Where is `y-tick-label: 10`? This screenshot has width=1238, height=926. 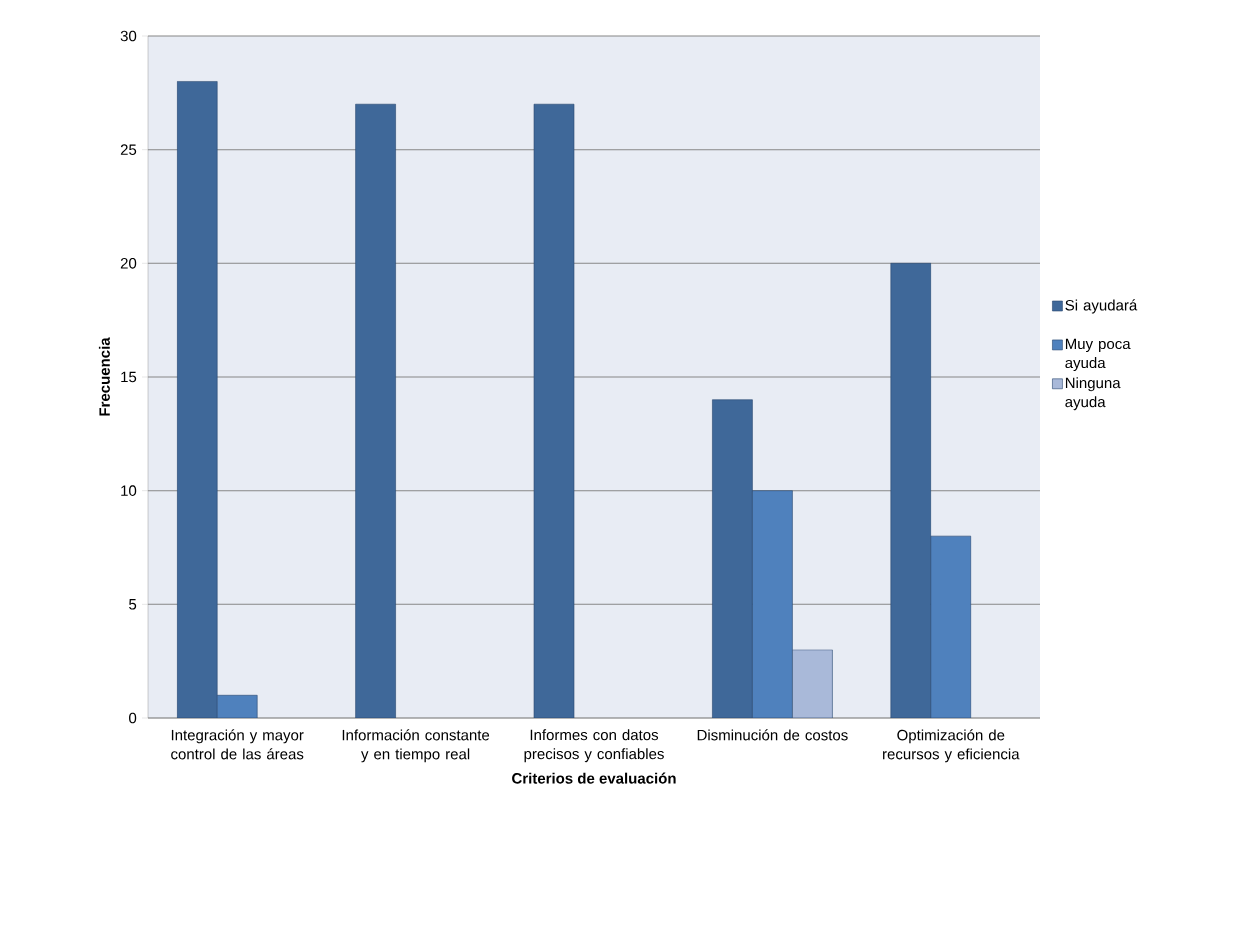 y-tick-label: 10 is located at coordinates (129, 490).